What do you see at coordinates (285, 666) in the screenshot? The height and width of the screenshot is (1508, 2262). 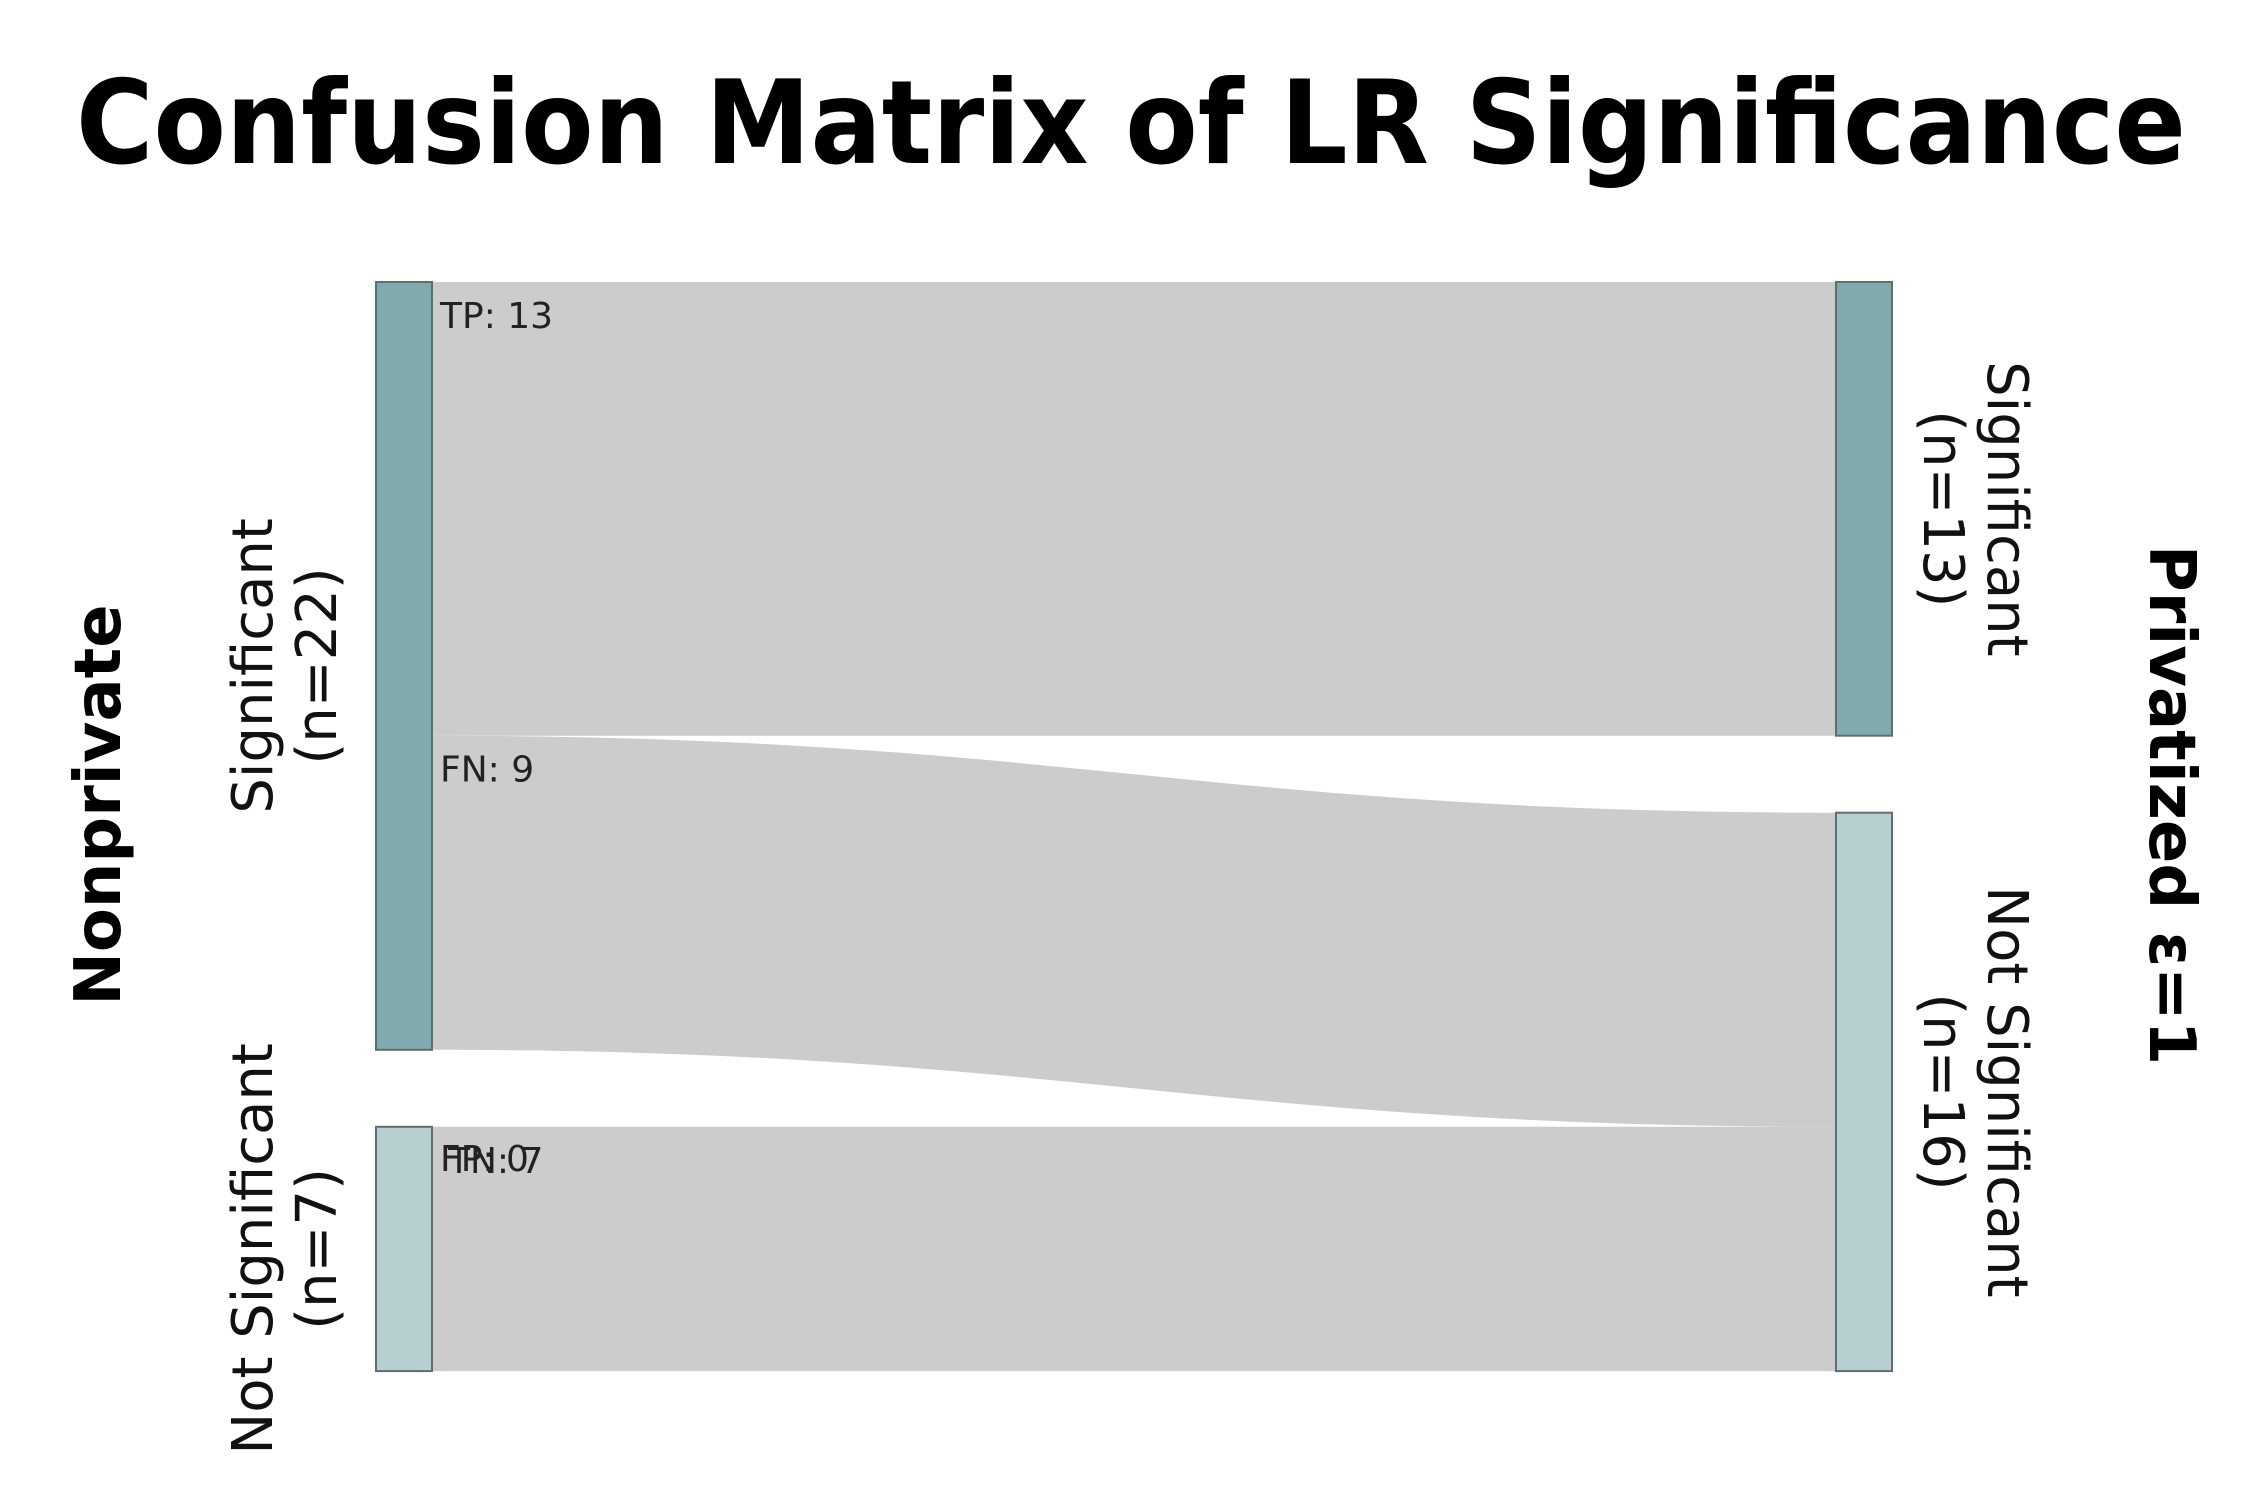 I see `left-node-label-significant: Significant(n=22)` at bounding box center [285, 666].